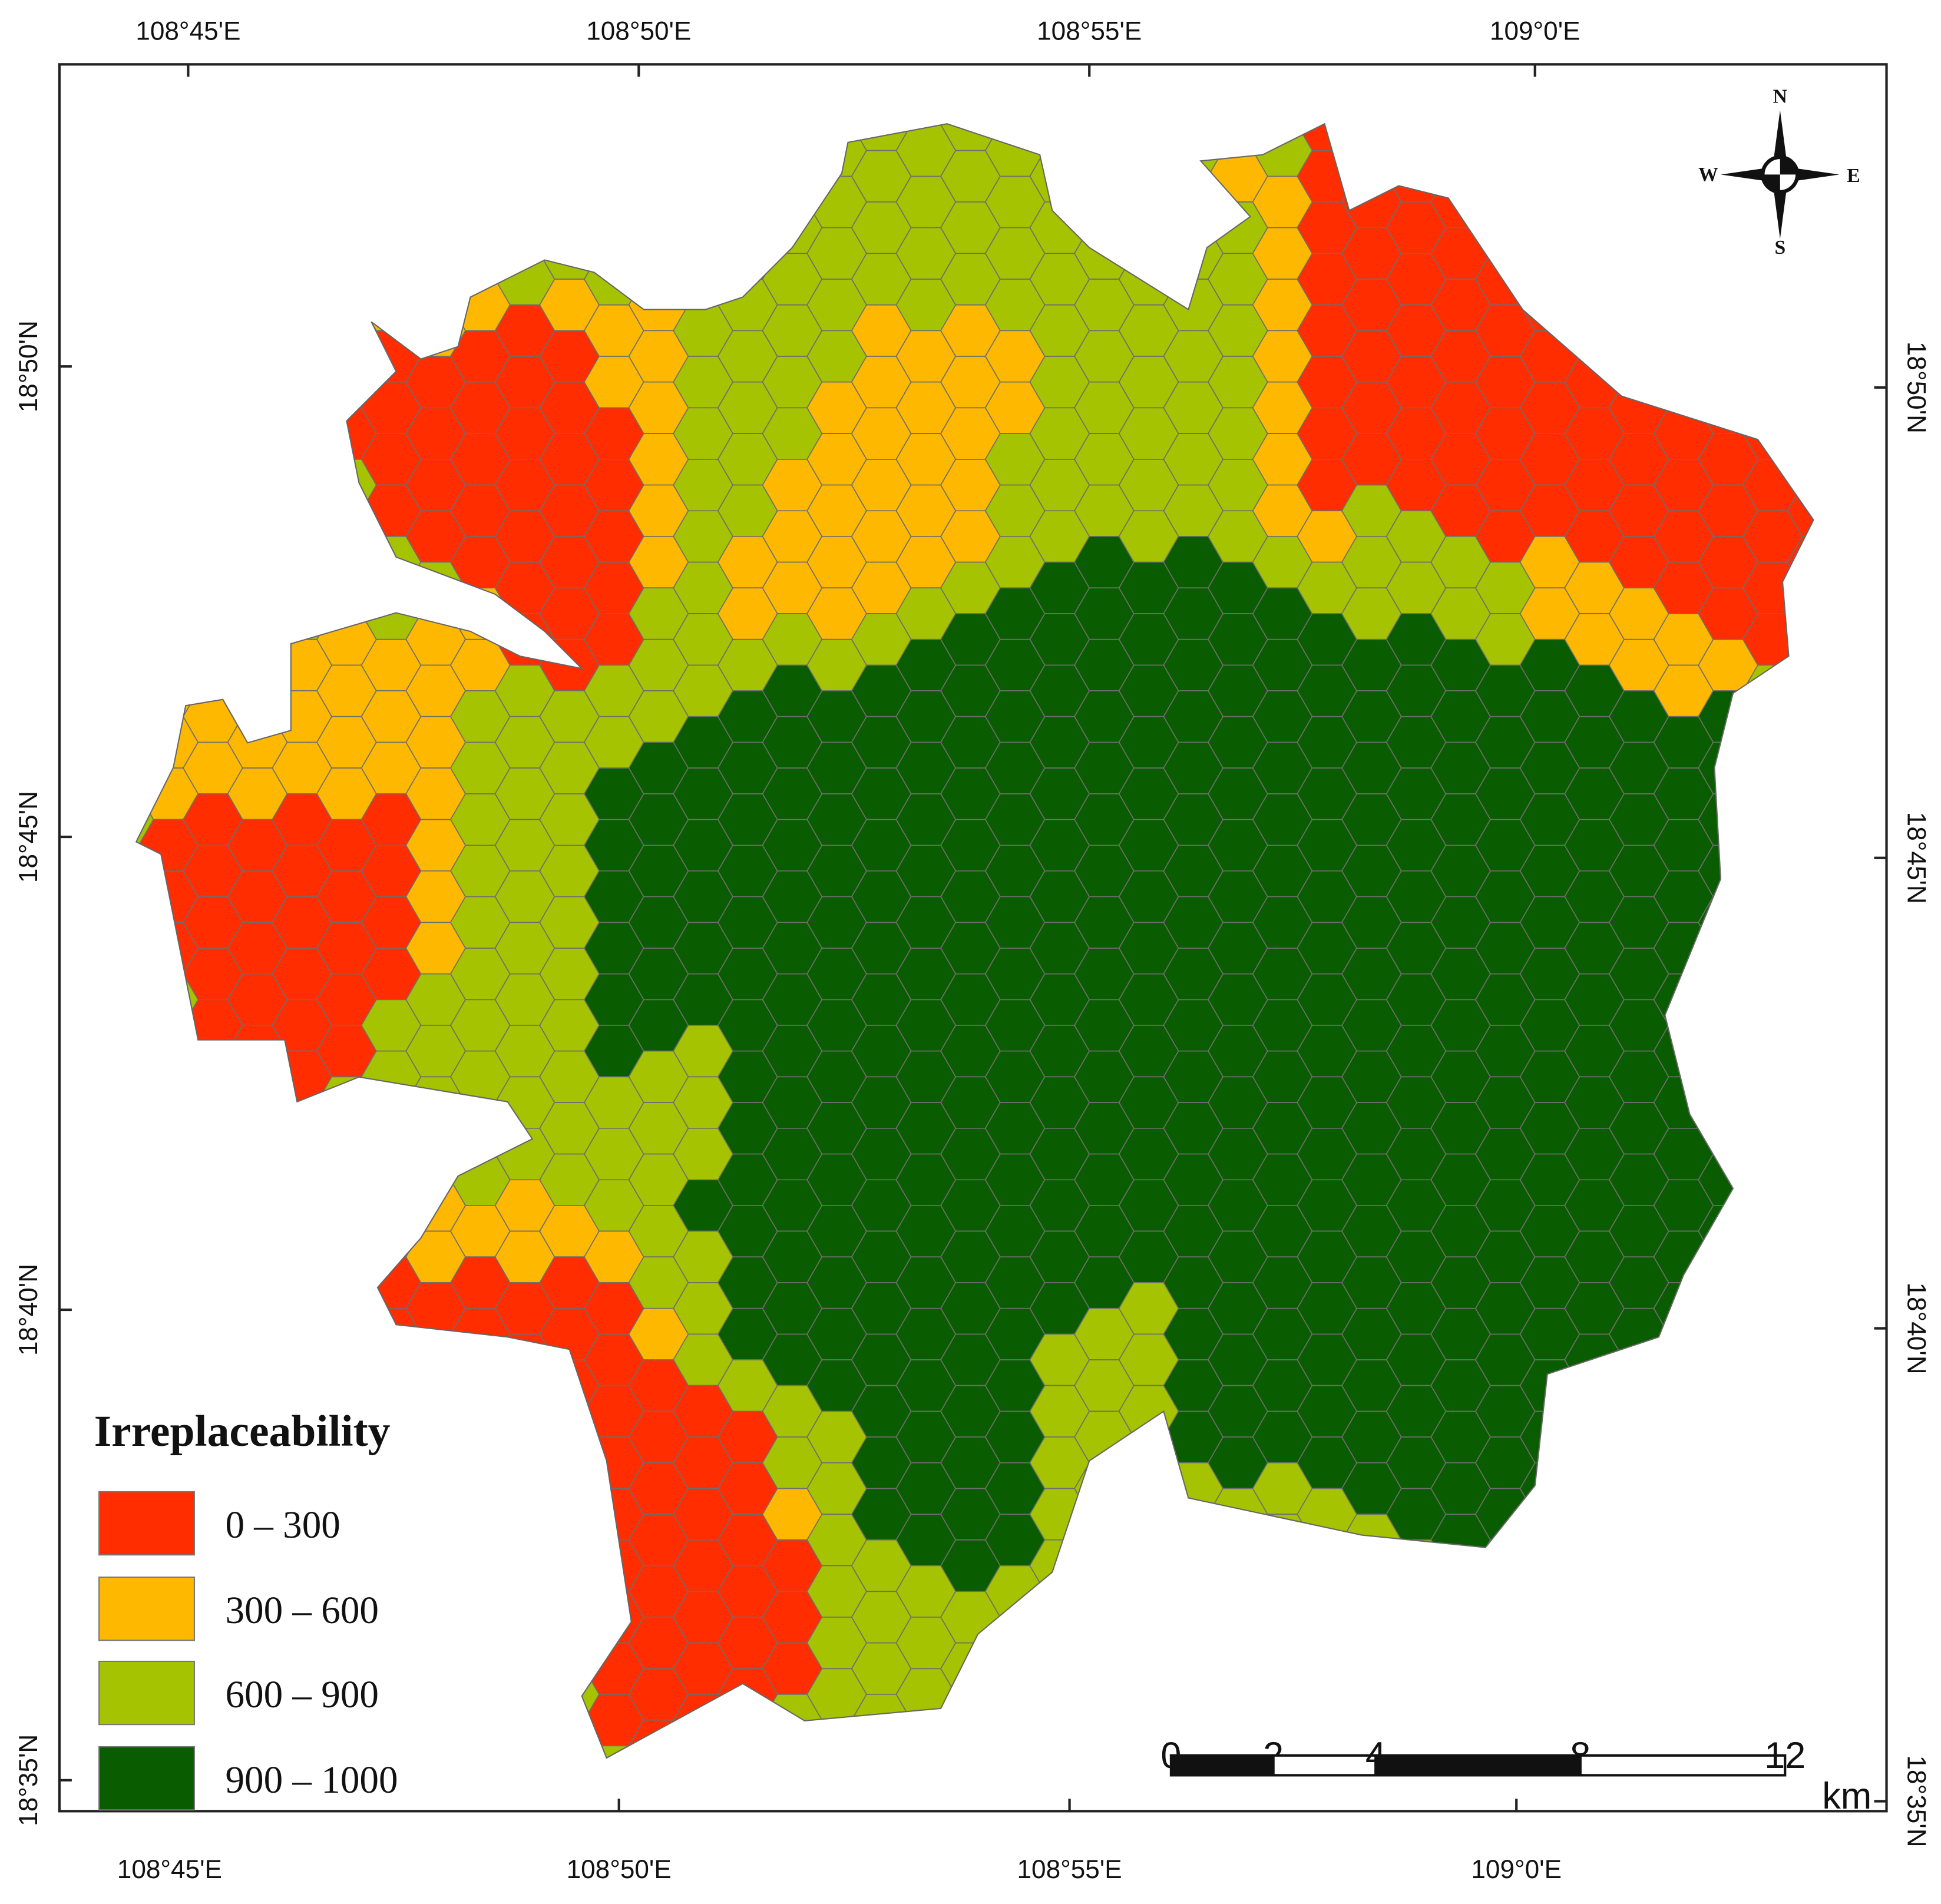 Image resolution: width=1941 pixels, height=1904 pixels. What do you see at coordinates (28, 837) in the screenshot?
I see `left-lat-label: 18°45'N` at bounding box center [28, 837].